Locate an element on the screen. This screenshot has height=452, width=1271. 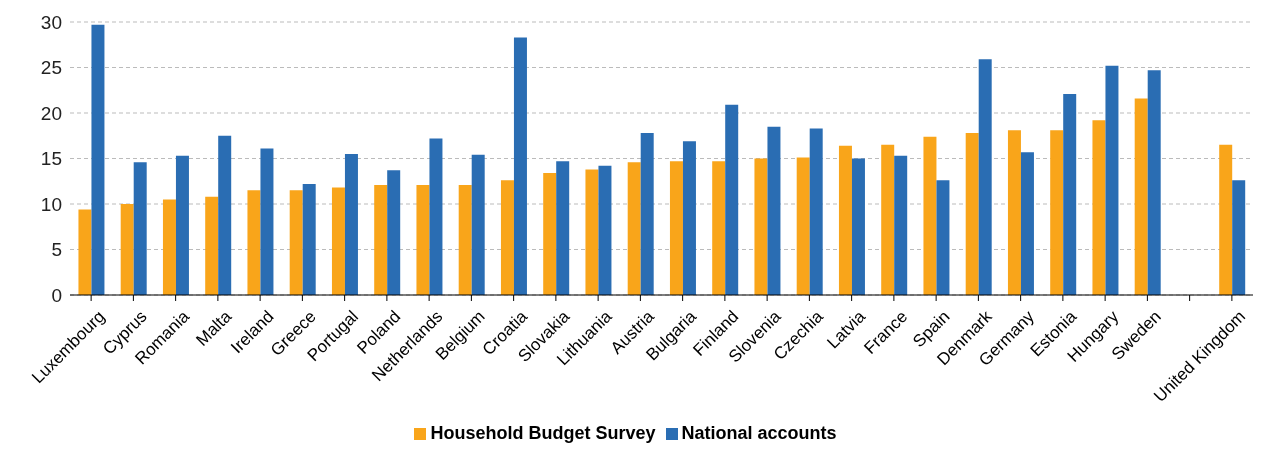
y-tick-label: 20 is located at coordinates (51, 113).